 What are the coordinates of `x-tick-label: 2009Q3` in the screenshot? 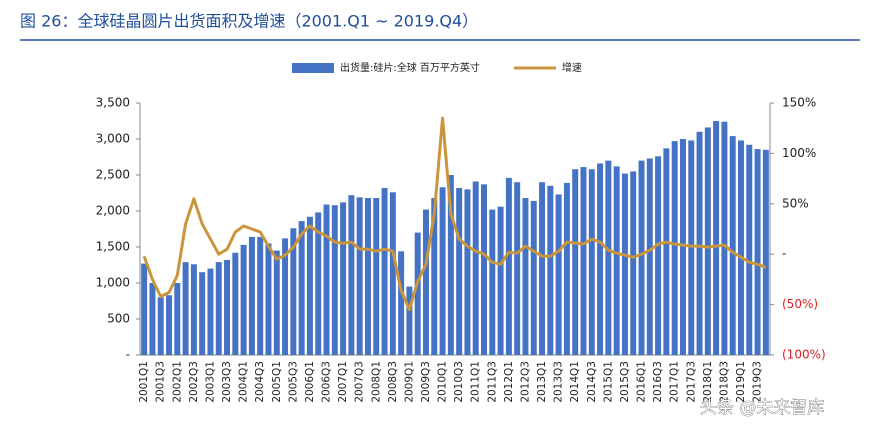 It's located at (426, 382).